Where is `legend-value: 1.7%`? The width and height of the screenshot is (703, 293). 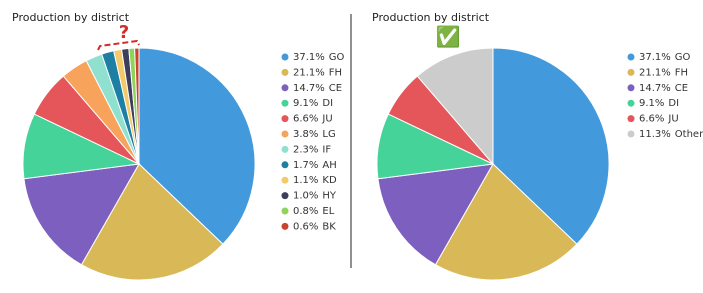
legend-value: 1.7% is located at coordinates (305, 165).